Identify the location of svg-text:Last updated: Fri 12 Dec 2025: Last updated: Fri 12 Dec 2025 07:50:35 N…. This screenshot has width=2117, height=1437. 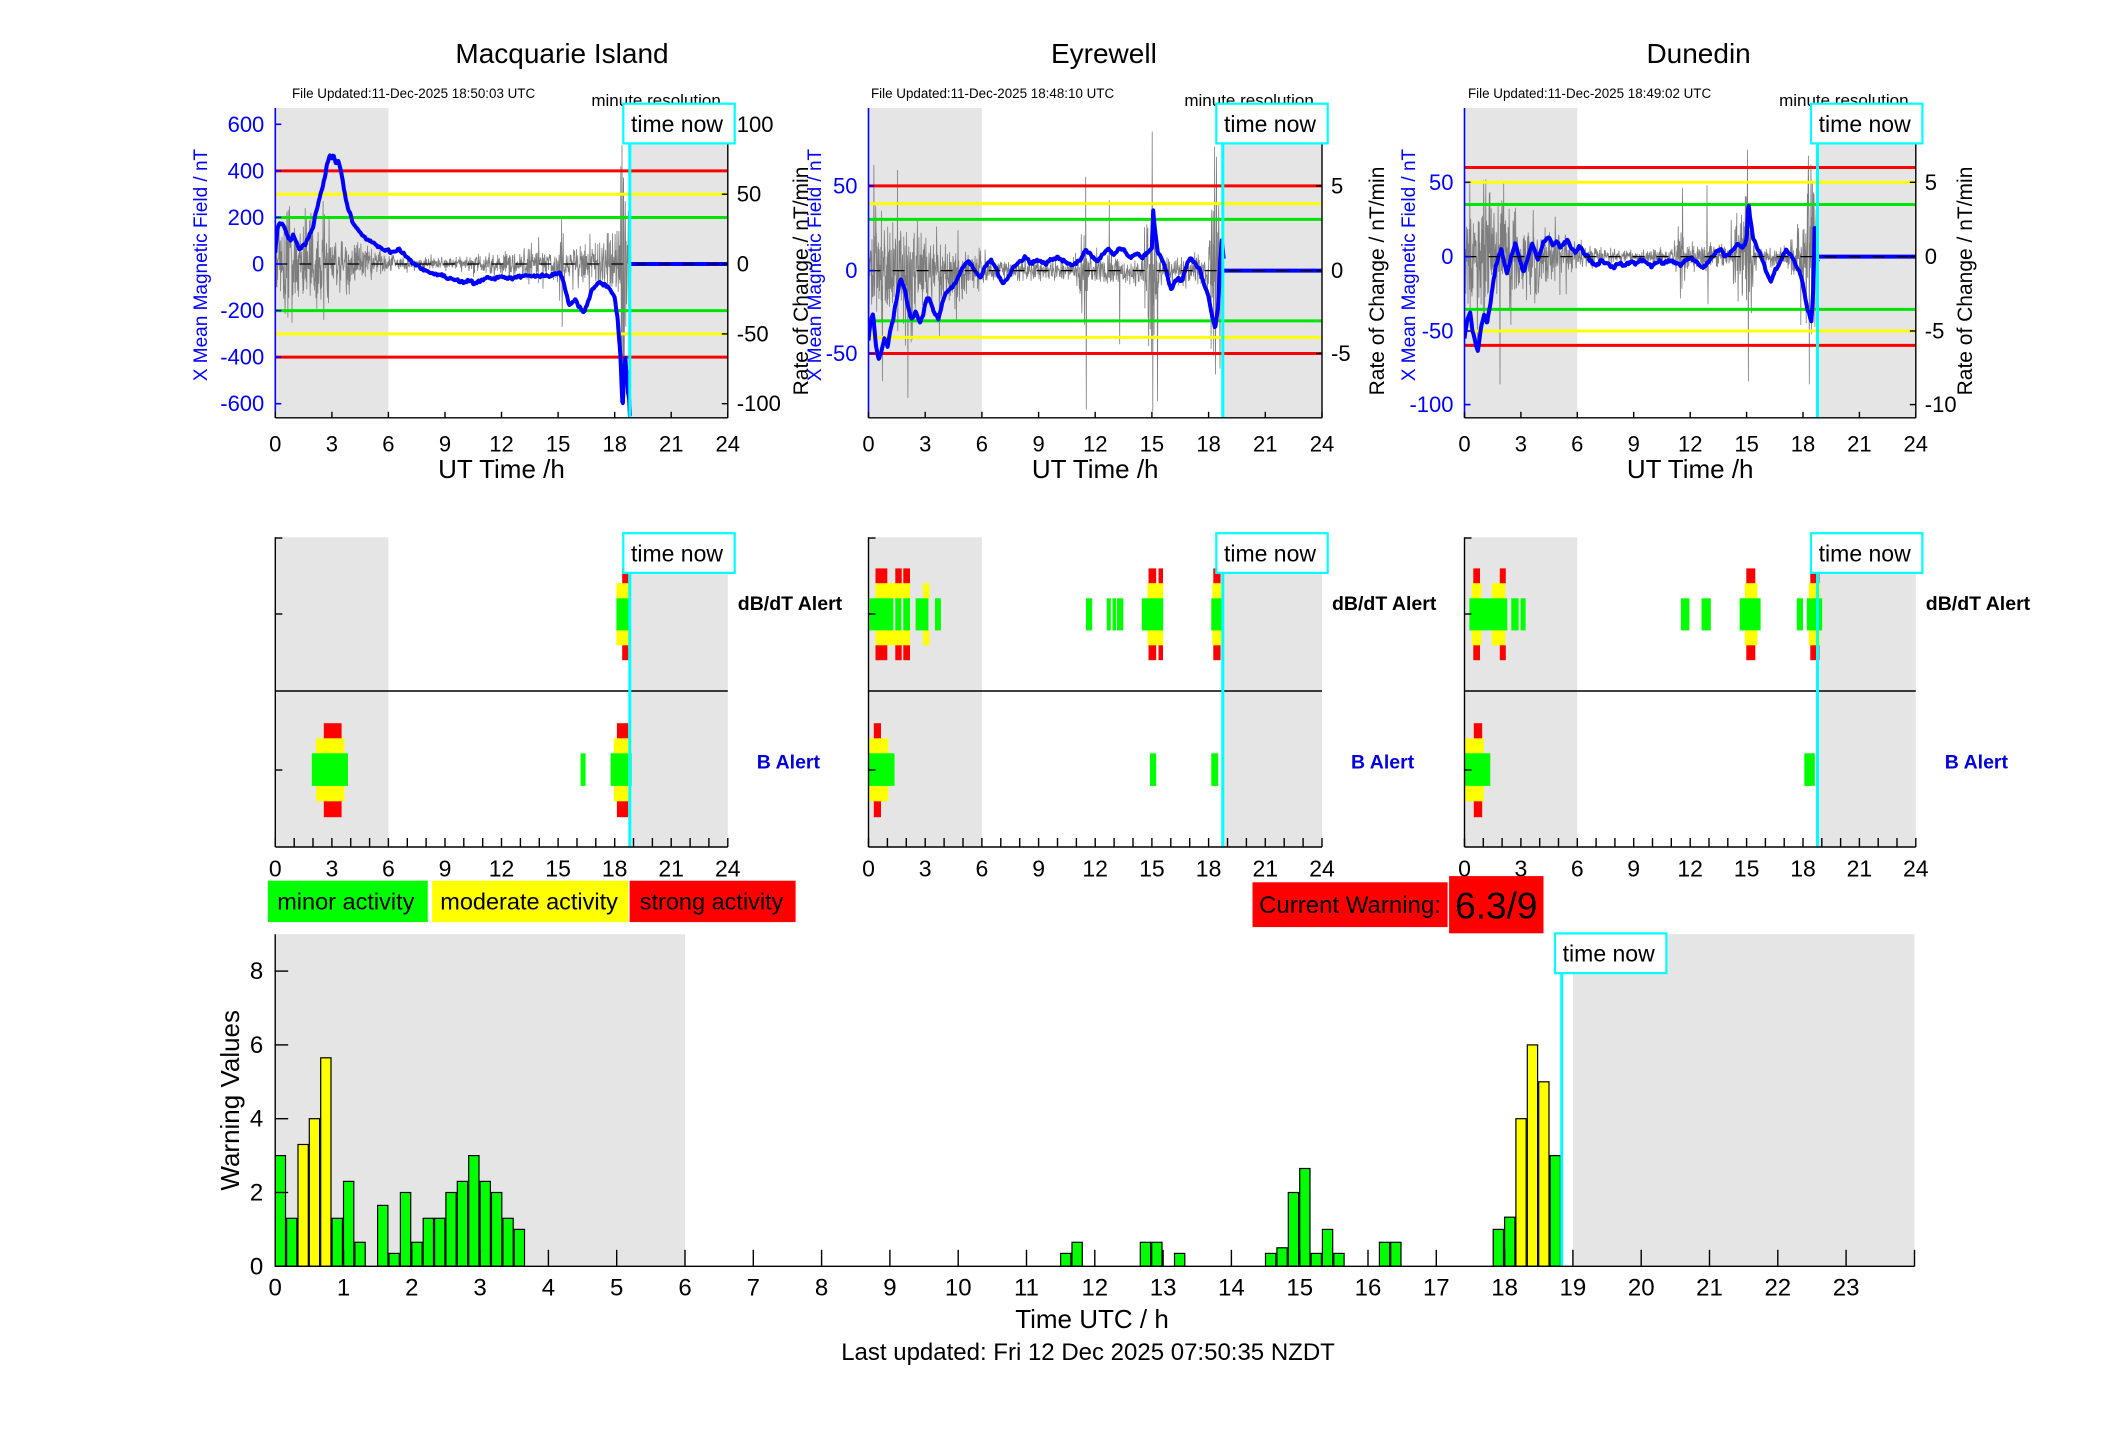
(1088, 1352).